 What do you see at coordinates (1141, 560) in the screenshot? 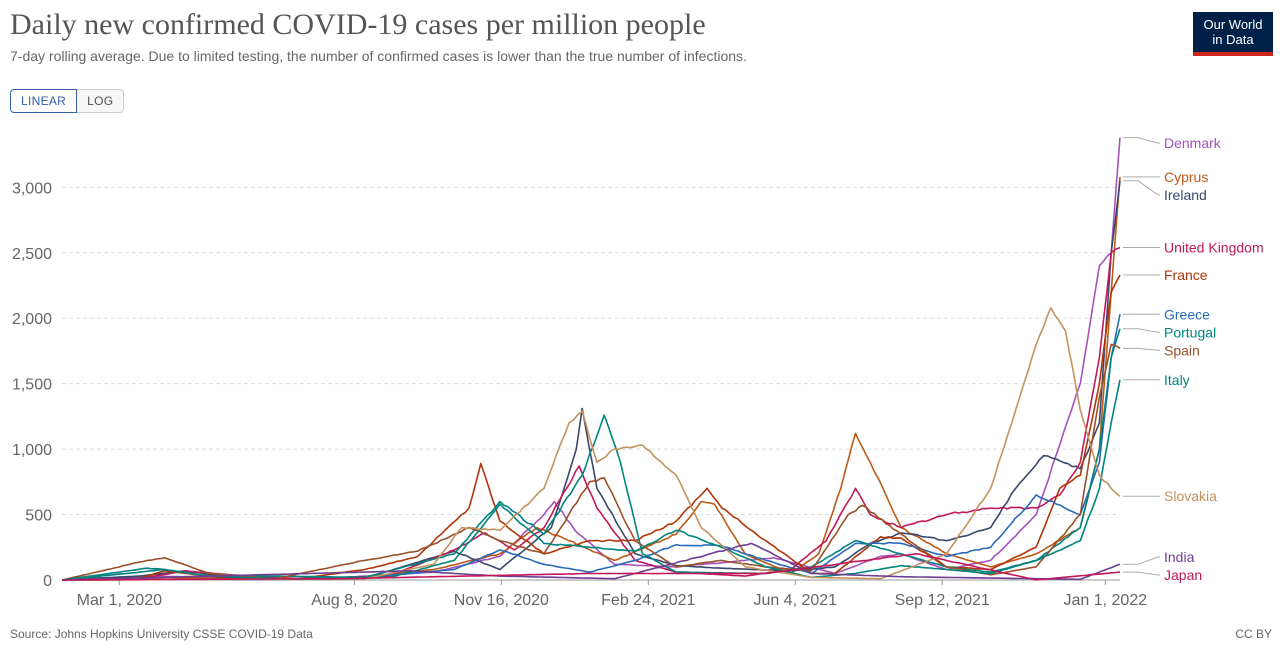
I see `label-leader-india` at bounding box center [1141, 560].